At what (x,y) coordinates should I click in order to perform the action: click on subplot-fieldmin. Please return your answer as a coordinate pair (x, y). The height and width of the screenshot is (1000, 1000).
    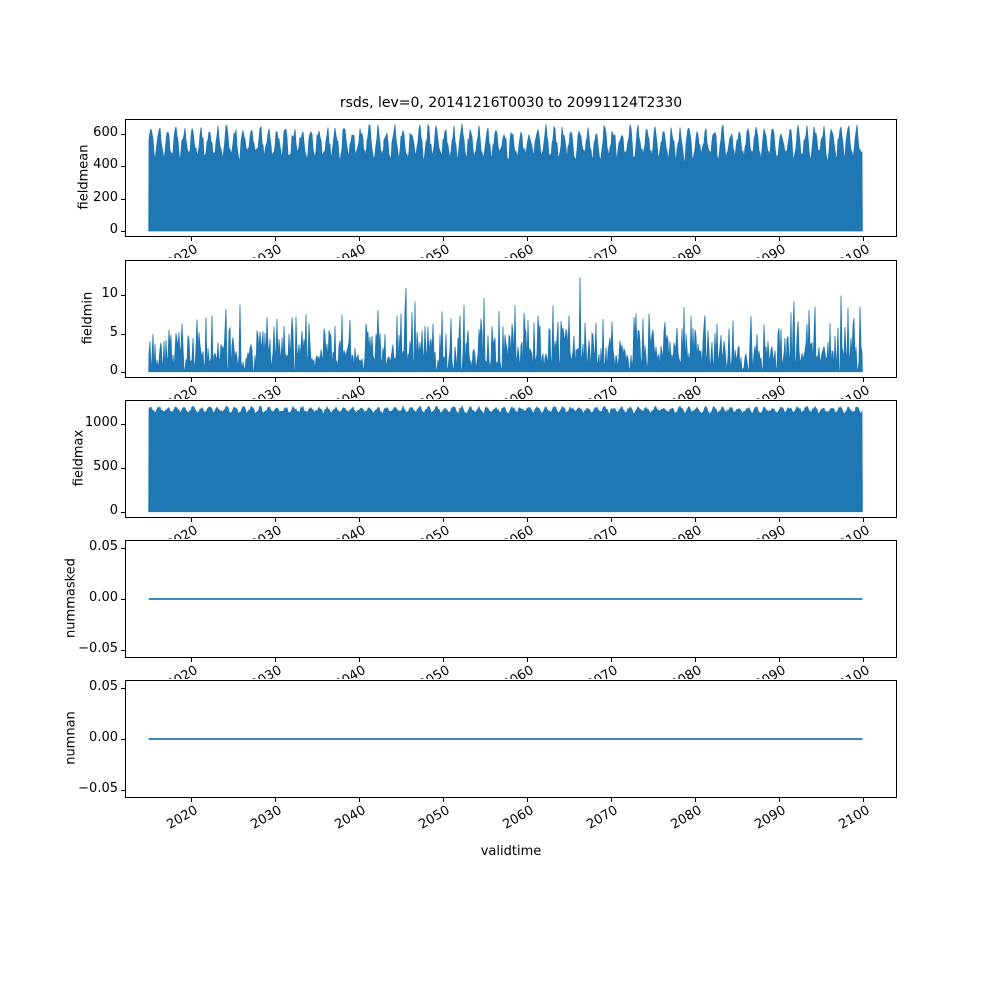
    Looking at the image, I should click on (511, 319).